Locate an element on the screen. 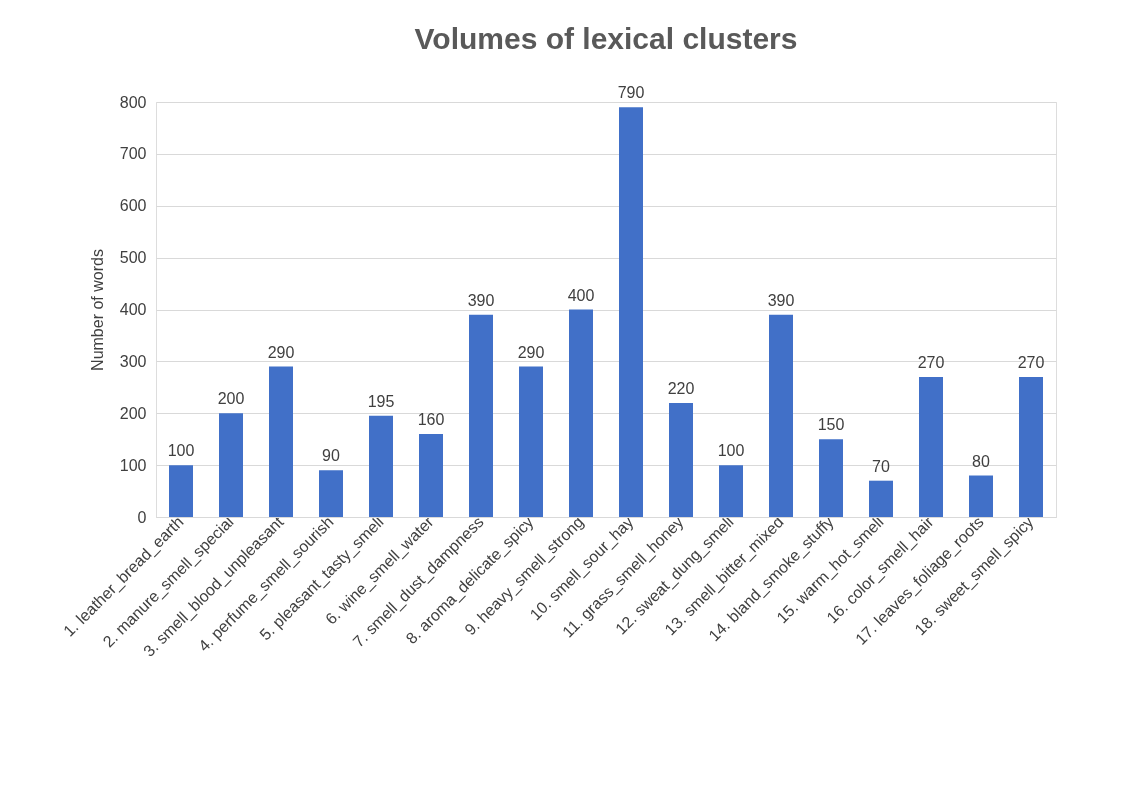 This screenshot has width=1131, height=791. data-label: 70 is located at coordinates (881, 466).